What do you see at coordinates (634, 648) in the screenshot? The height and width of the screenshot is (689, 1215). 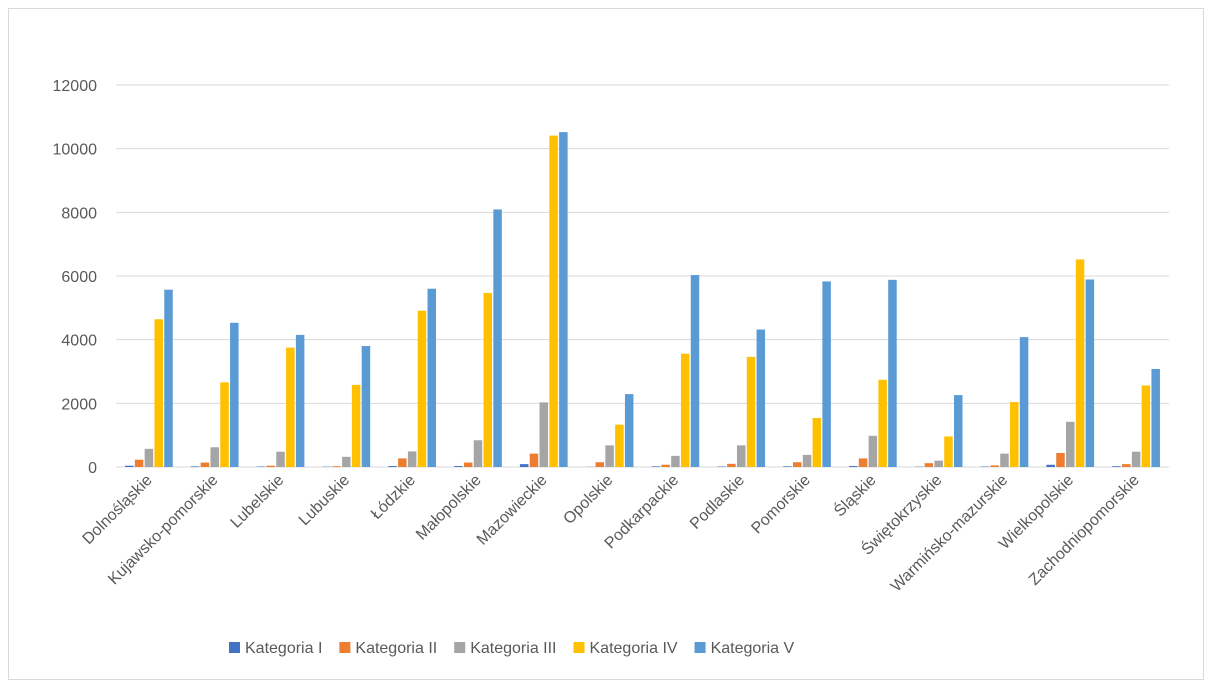 I see `legend-label: Kategoria IV` at bounding box center [634, 648].